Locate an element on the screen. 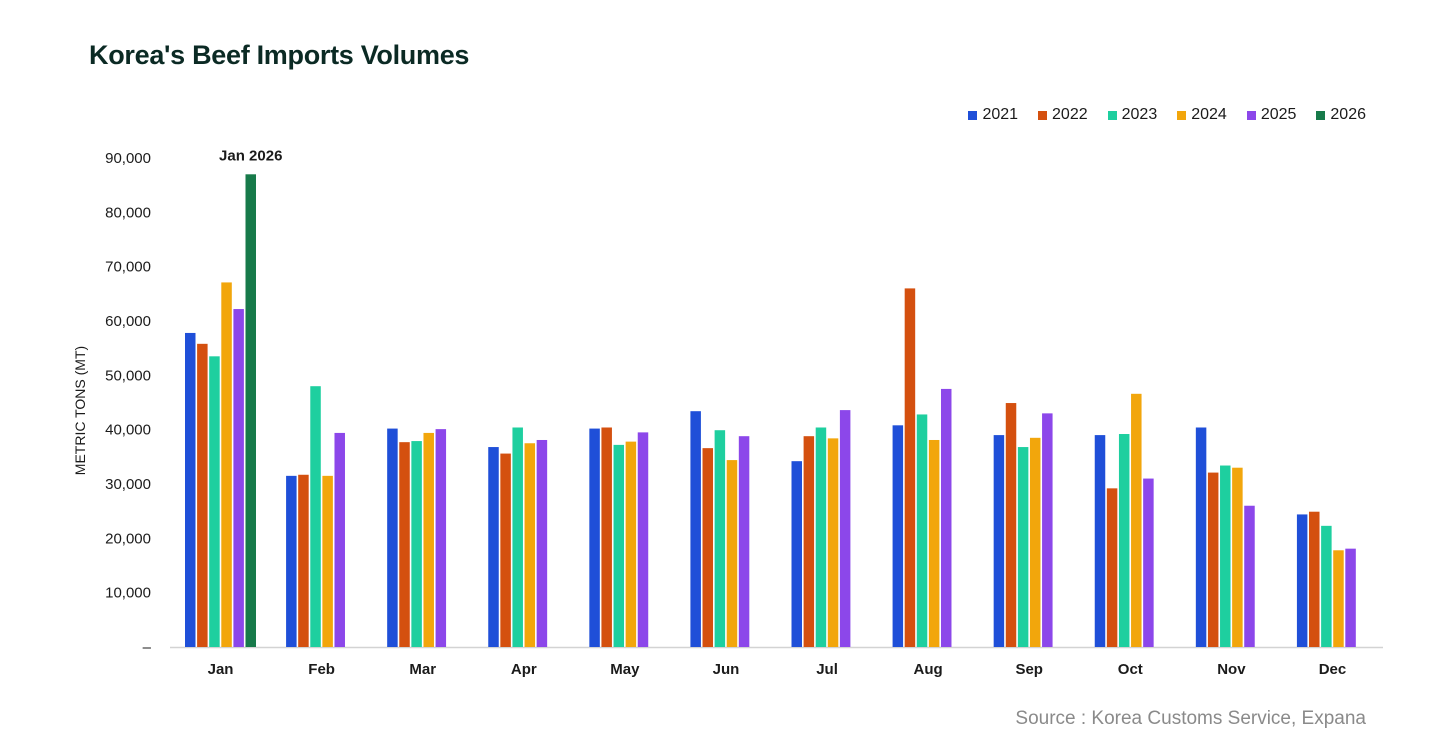 Image resolution: width=1452 pixels, height=751 pixels. bar-nov-2021 is located at coordinates (1201, 537).